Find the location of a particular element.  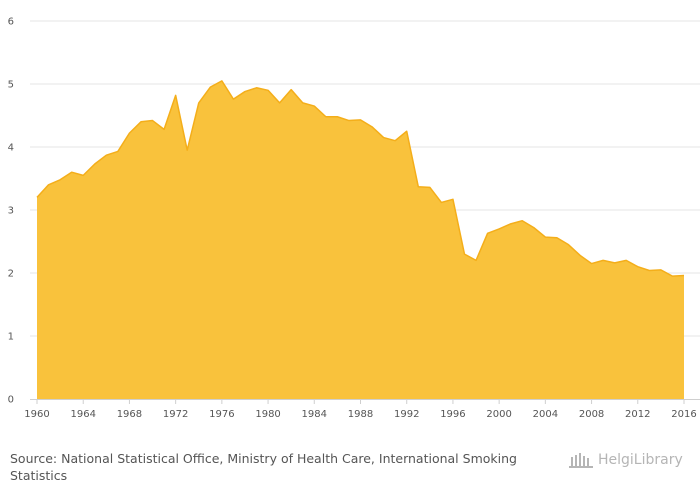

x-tick-label: 2012 is located at coordinates (637, 414).